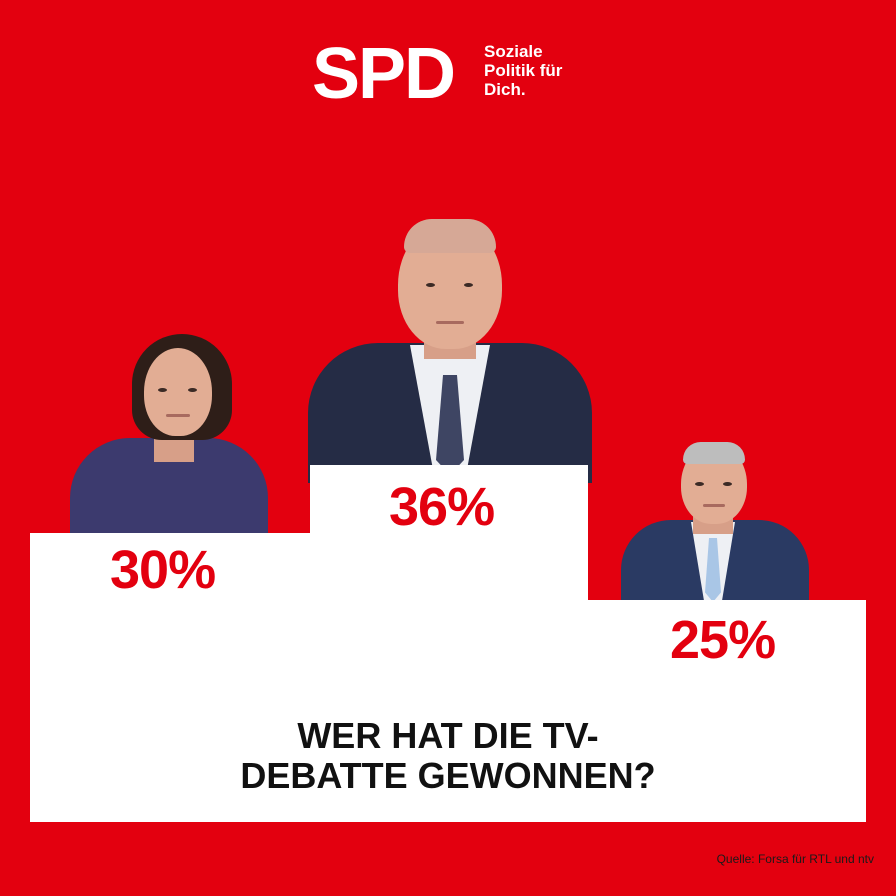 The width and height of the screenshot is (896, 896). What do you see at coordinates (505, 89) in the screenshot?
I see `logo-claim-line-3: Dich.` at bounding box center [505, 89].